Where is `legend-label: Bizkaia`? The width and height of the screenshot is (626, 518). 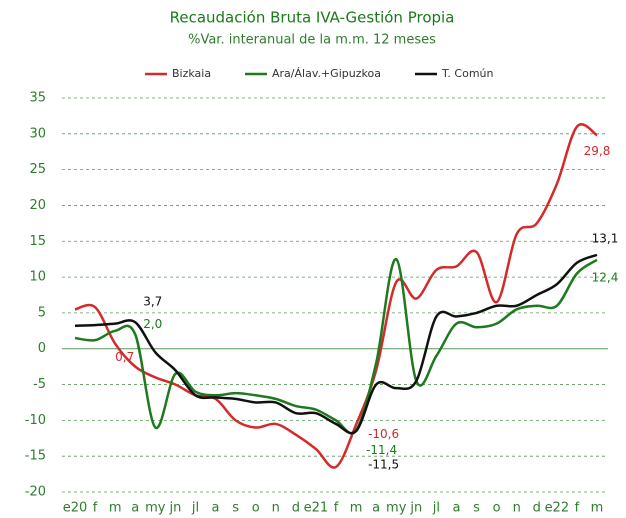 legend-label: Bizkaia is located at coordinates (191, 73).